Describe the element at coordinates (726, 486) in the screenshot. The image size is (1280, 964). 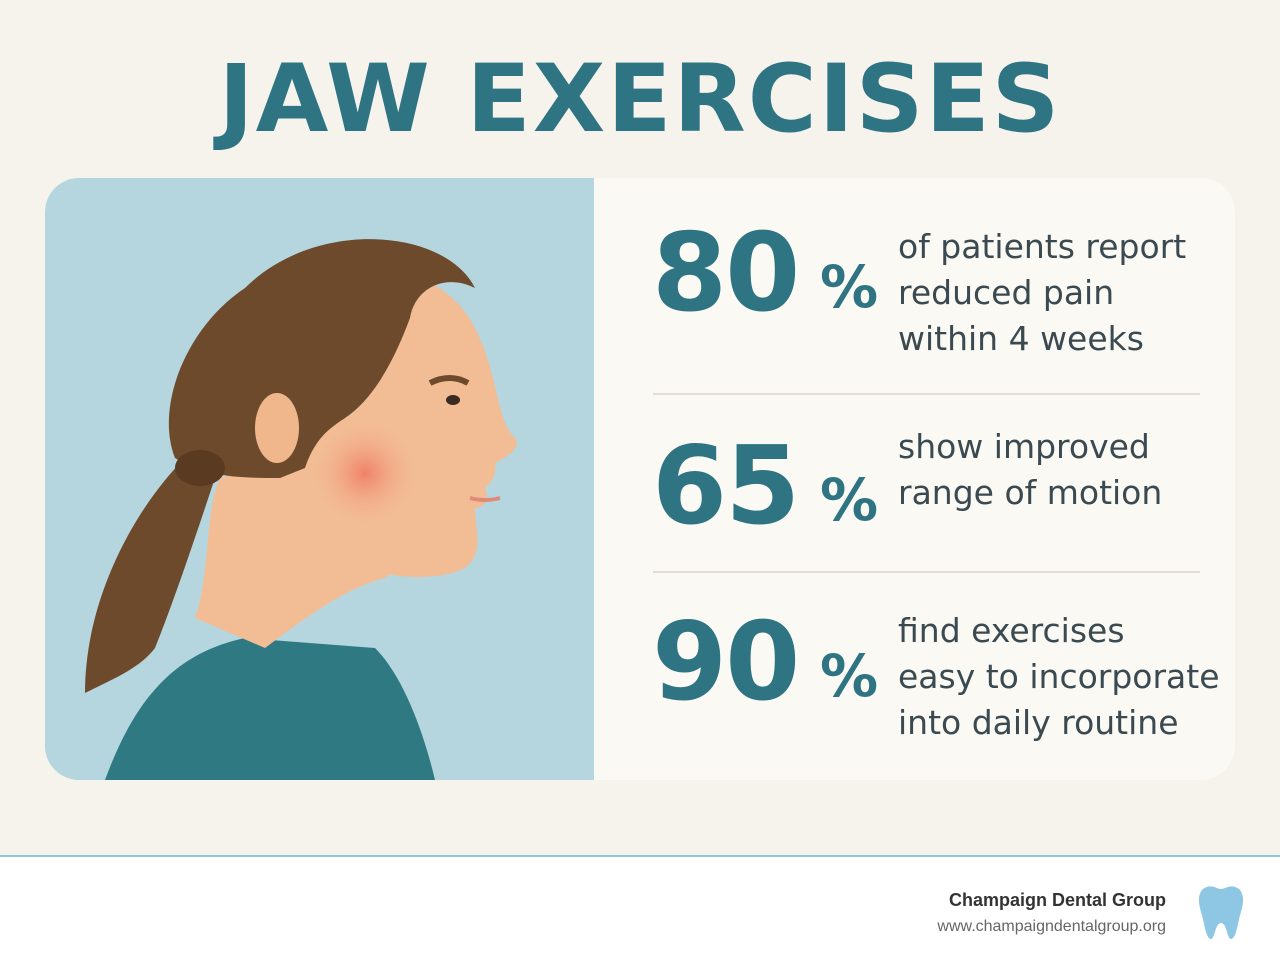
I see `stat-figure: 65` at that location.